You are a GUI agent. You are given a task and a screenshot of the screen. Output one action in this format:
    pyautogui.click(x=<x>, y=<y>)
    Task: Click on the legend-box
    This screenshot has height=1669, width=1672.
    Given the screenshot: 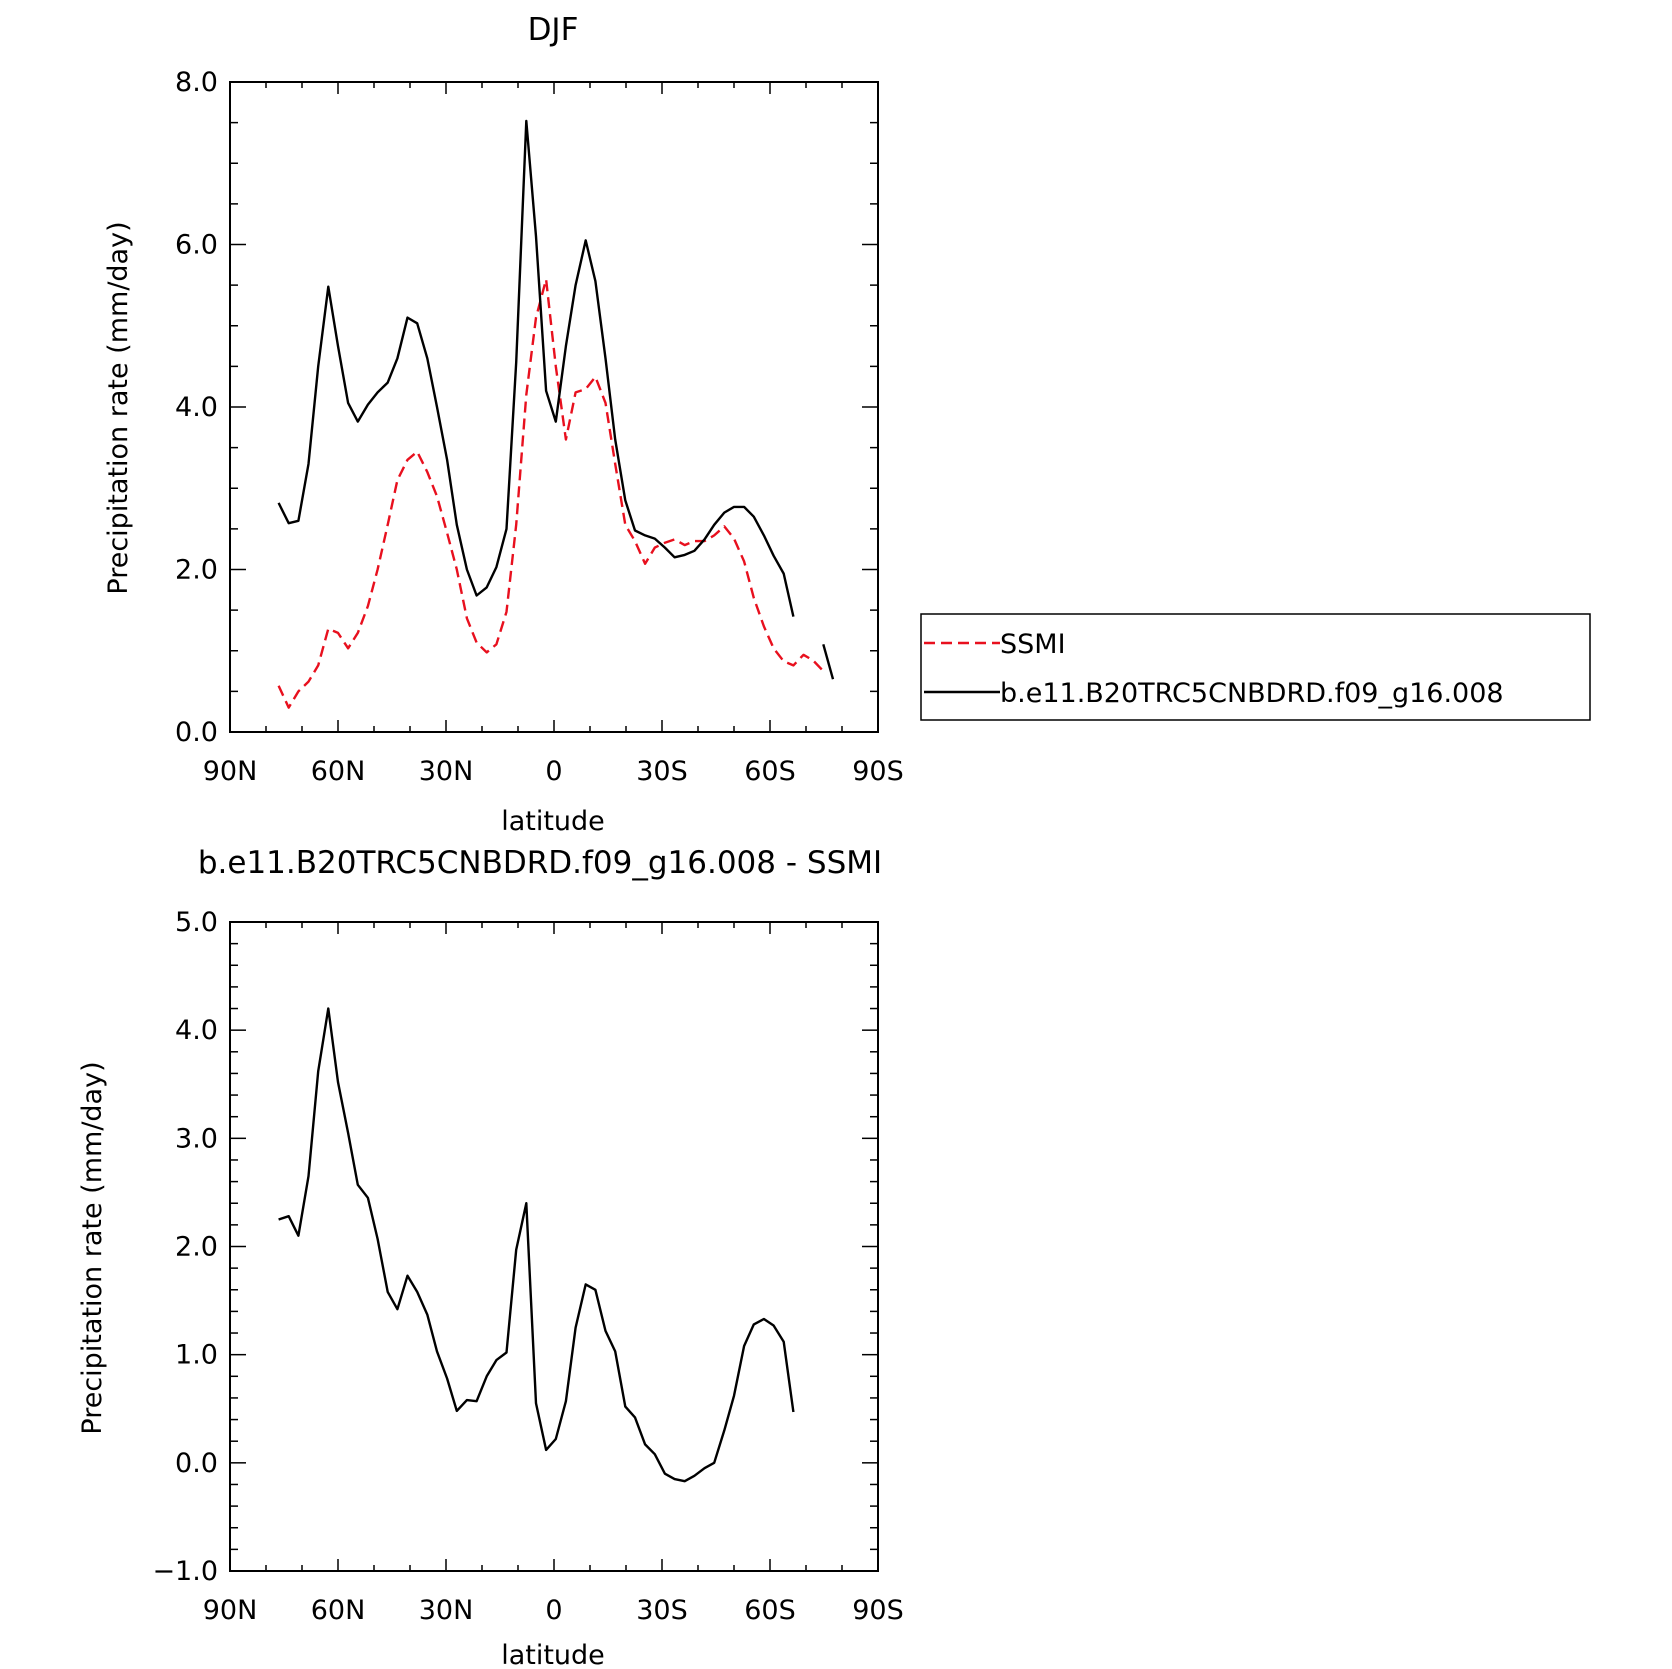 What is the action you would take?
    pyautogui.click(x=1255, y=667)
    